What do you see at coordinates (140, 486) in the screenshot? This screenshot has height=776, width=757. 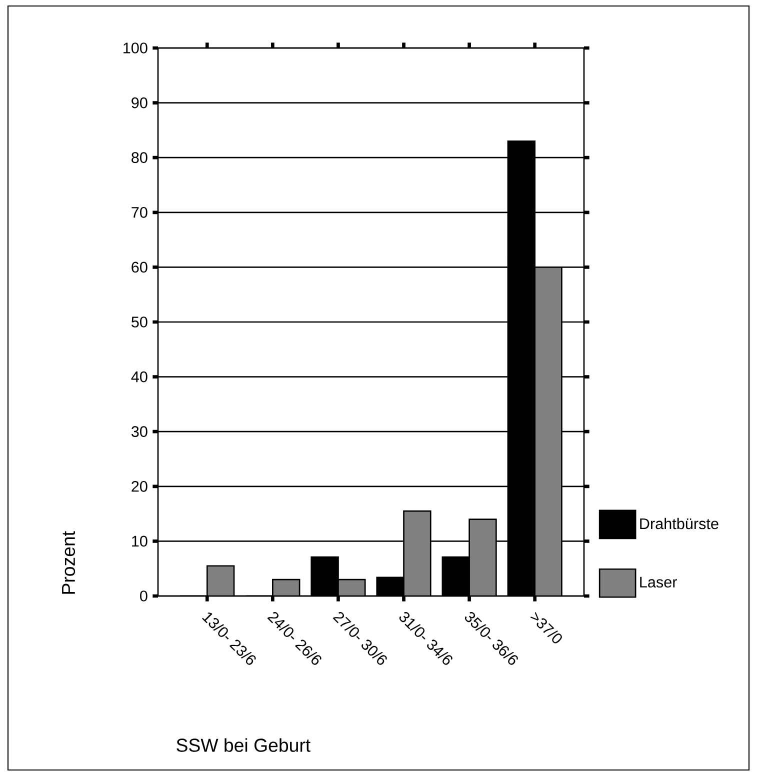 I see `y-tick-label: 20` at bounding box center [140, 486].